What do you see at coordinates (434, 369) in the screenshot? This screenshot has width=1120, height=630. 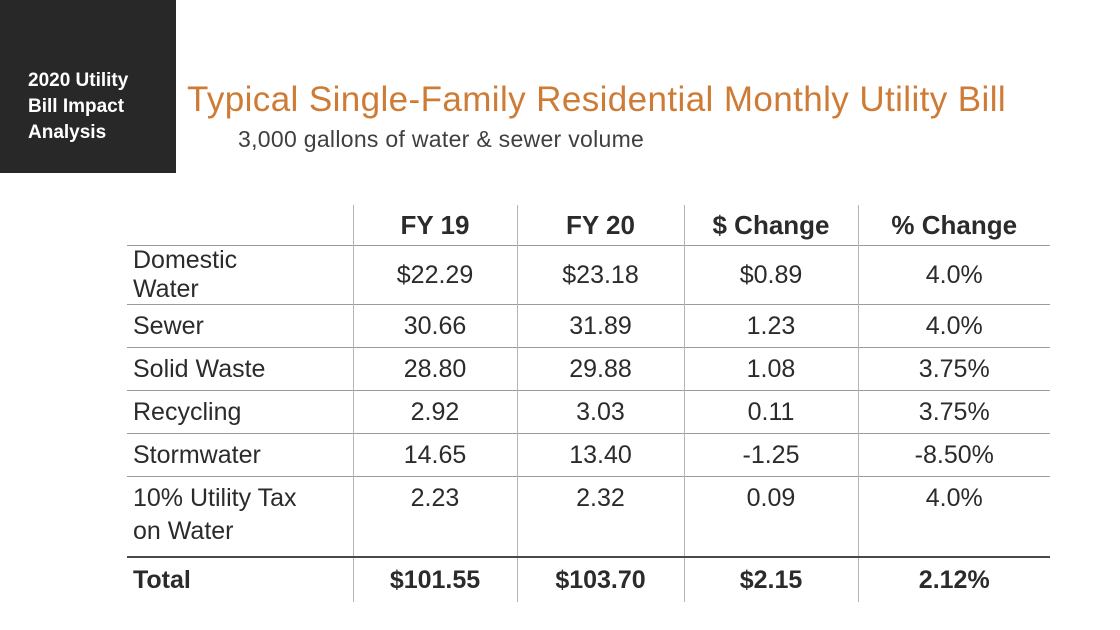 I see `cell-fy19: 28.80` at bounding box center [434, 369].